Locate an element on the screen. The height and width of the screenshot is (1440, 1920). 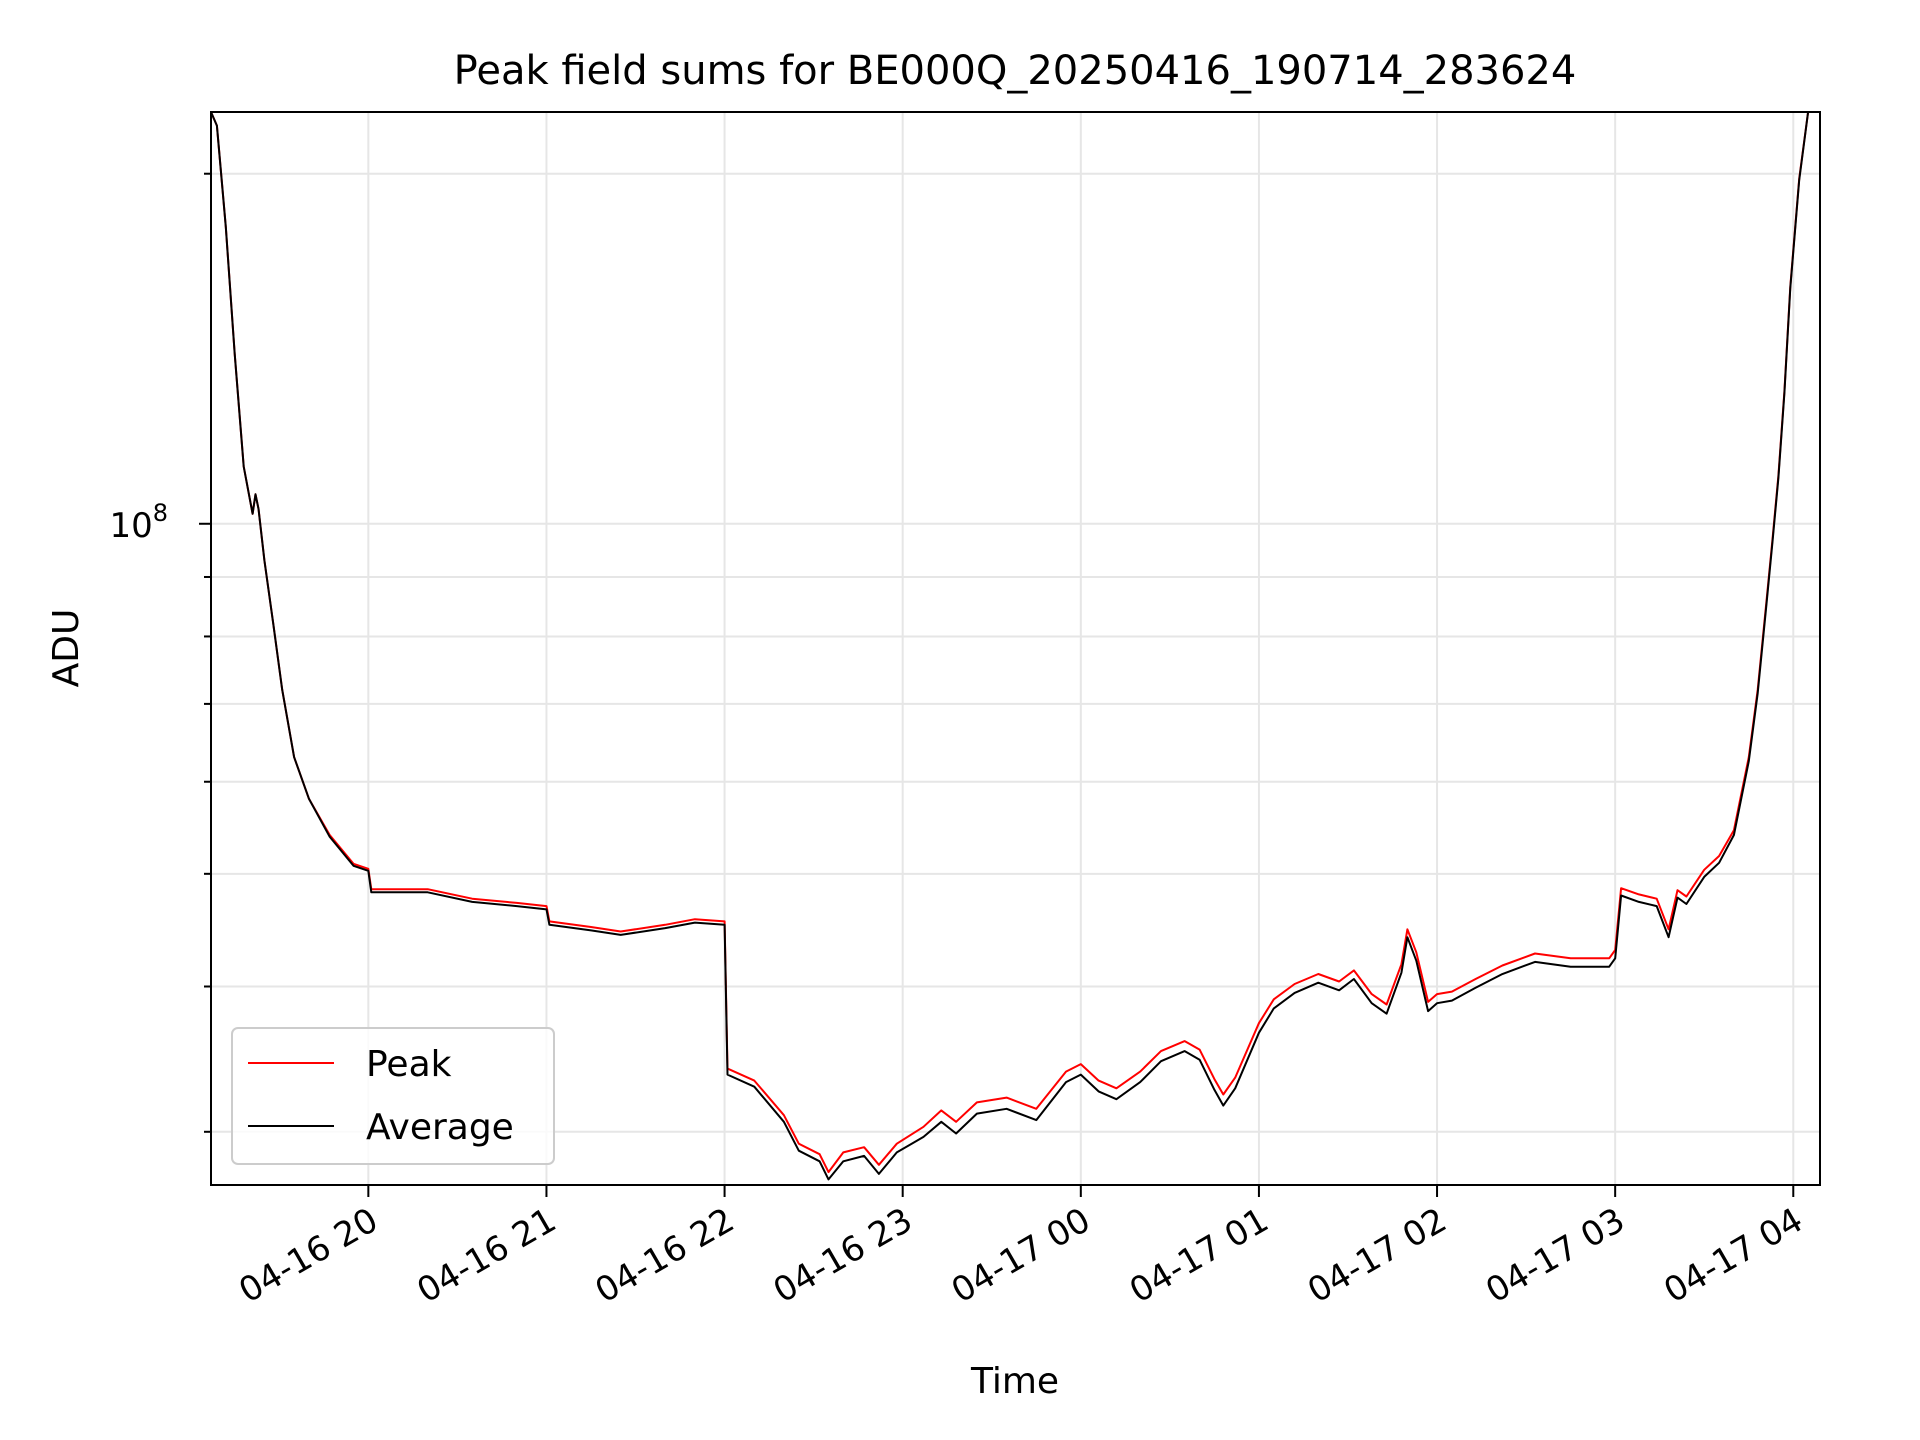
y-axis-label: ADU is located at coordinates (66, 648).